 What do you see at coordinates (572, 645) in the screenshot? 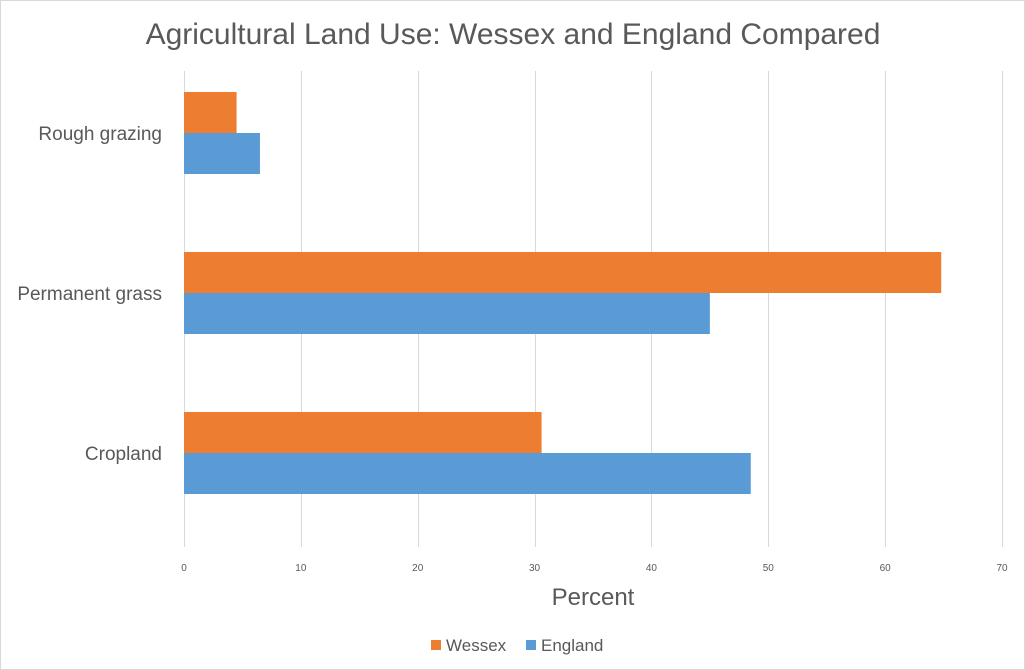
I see `legend-label-england: England` at bounding box center [572, 645].